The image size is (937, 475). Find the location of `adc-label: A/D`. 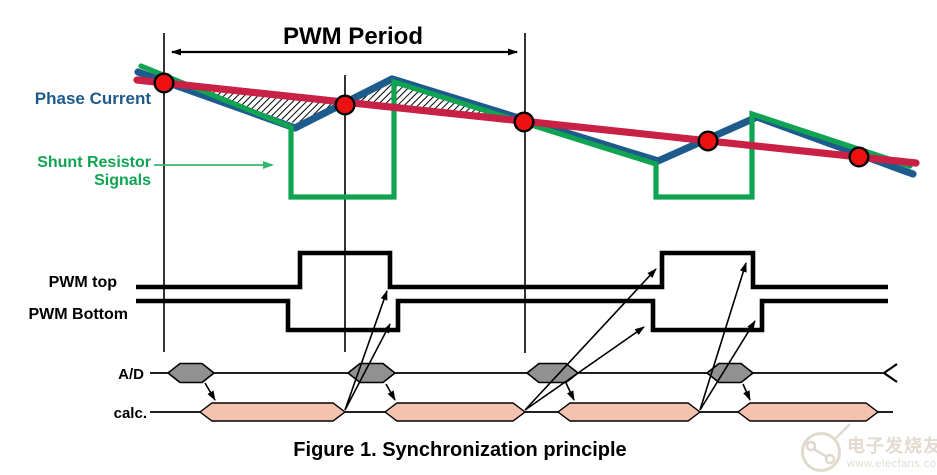

adc-label: A/D is located at coordinates (131, 374).